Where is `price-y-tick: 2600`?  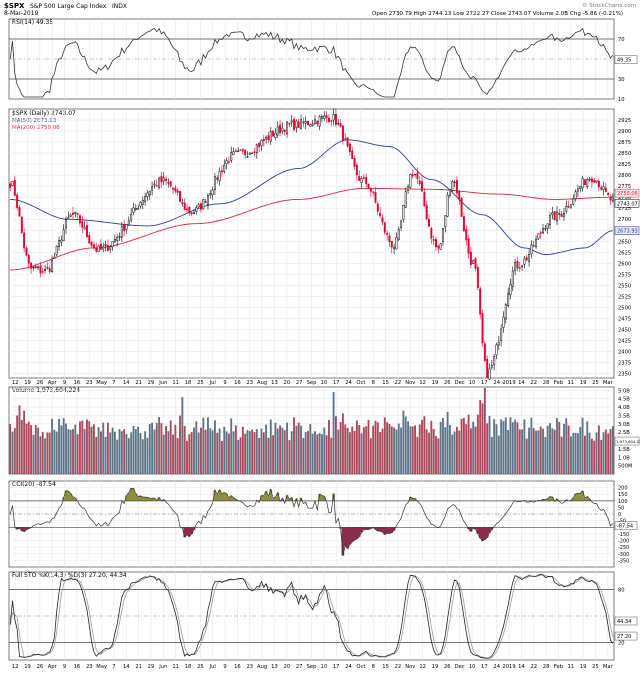
price-y-tick: 2600 is located at coordinates (624, 264).